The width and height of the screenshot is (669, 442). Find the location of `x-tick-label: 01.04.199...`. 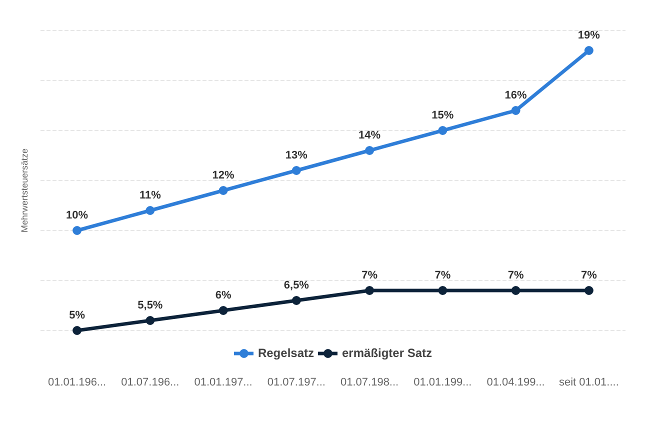

x-tick-label: 01.04.199... is located at coordinates (515, 382).